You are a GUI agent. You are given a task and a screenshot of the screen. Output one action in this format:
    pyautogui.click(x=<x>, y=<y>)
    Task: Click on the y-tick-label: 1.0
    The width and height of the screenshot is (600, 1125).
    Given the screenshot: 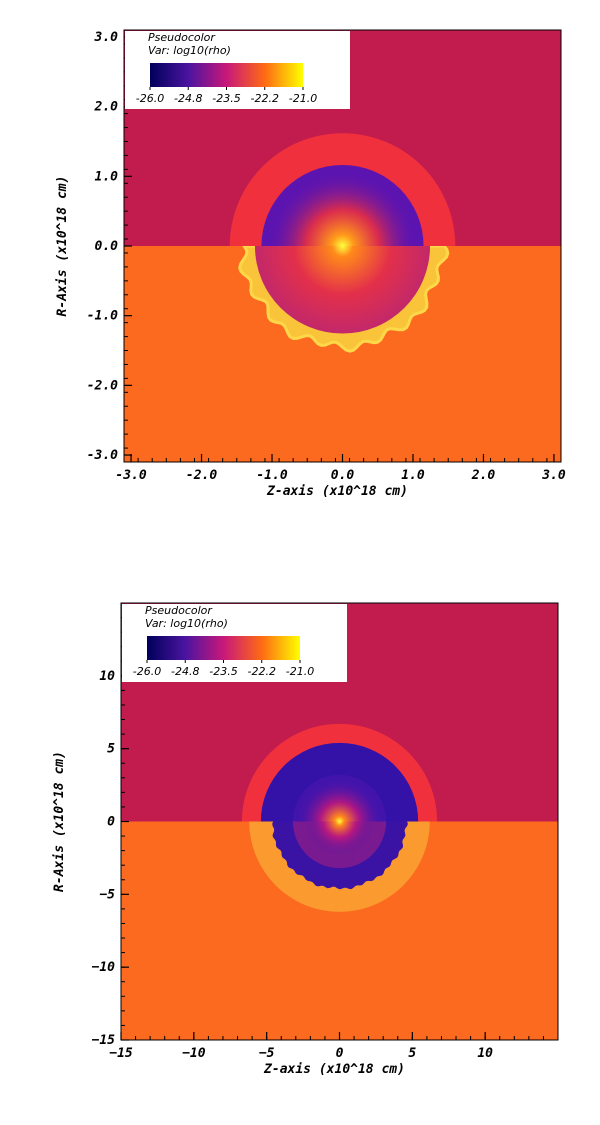 What is the action you would take?
    pyautogui.click(x=107, y=176)
    